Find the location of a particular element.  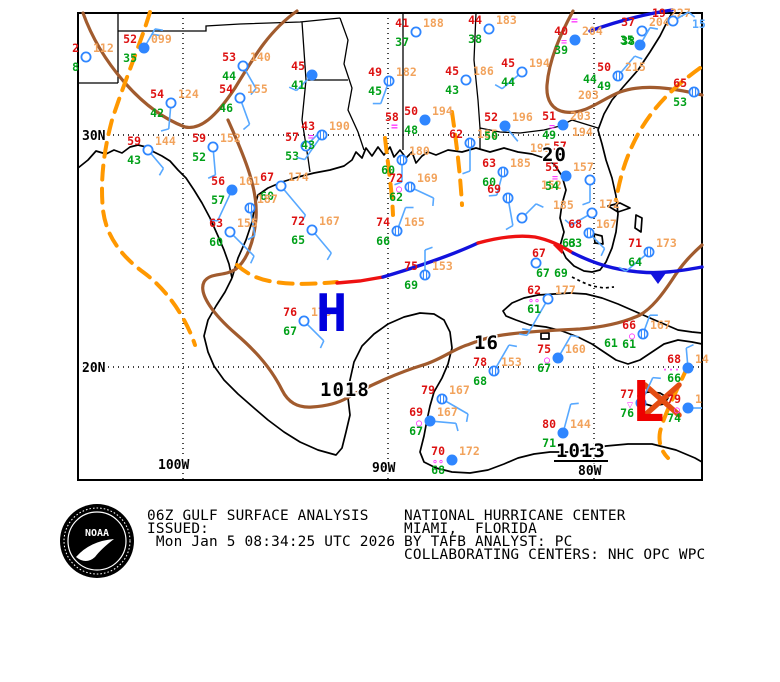

station-pressure: 203 is located at coordinates (580, 116).